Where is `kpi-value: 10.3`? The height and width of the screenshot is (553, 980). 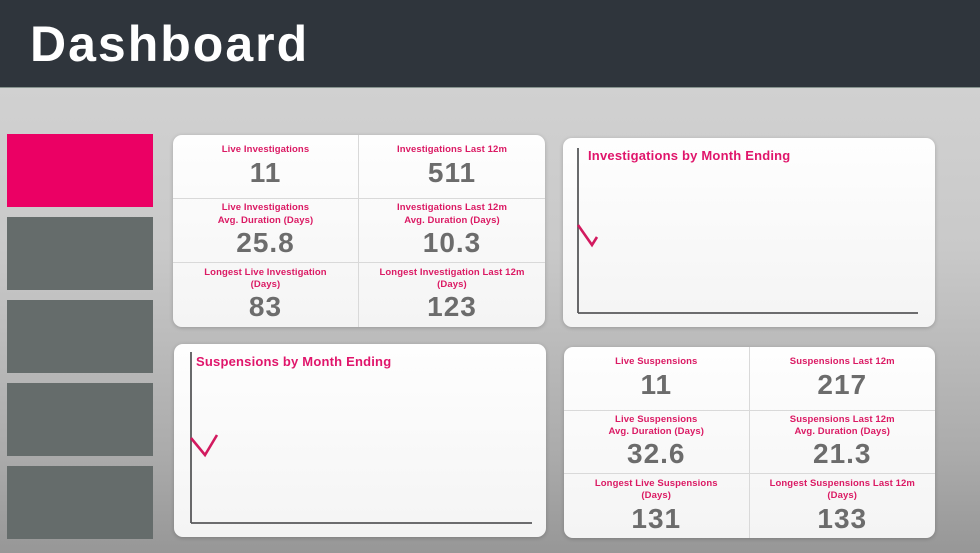 kpi-value: 10.3 is located at coordinates (452, 242).